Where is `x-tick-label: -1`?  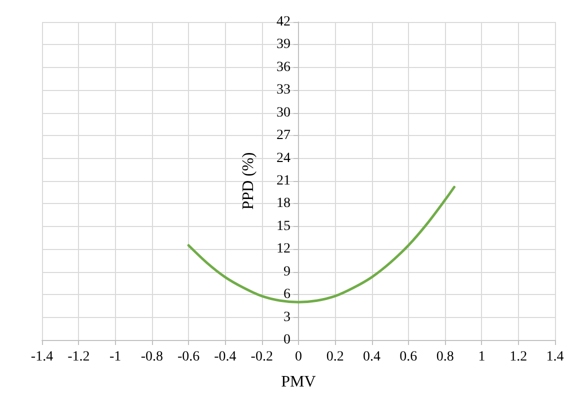 x-tick-label: -1 is located at coordinates (115, 357).